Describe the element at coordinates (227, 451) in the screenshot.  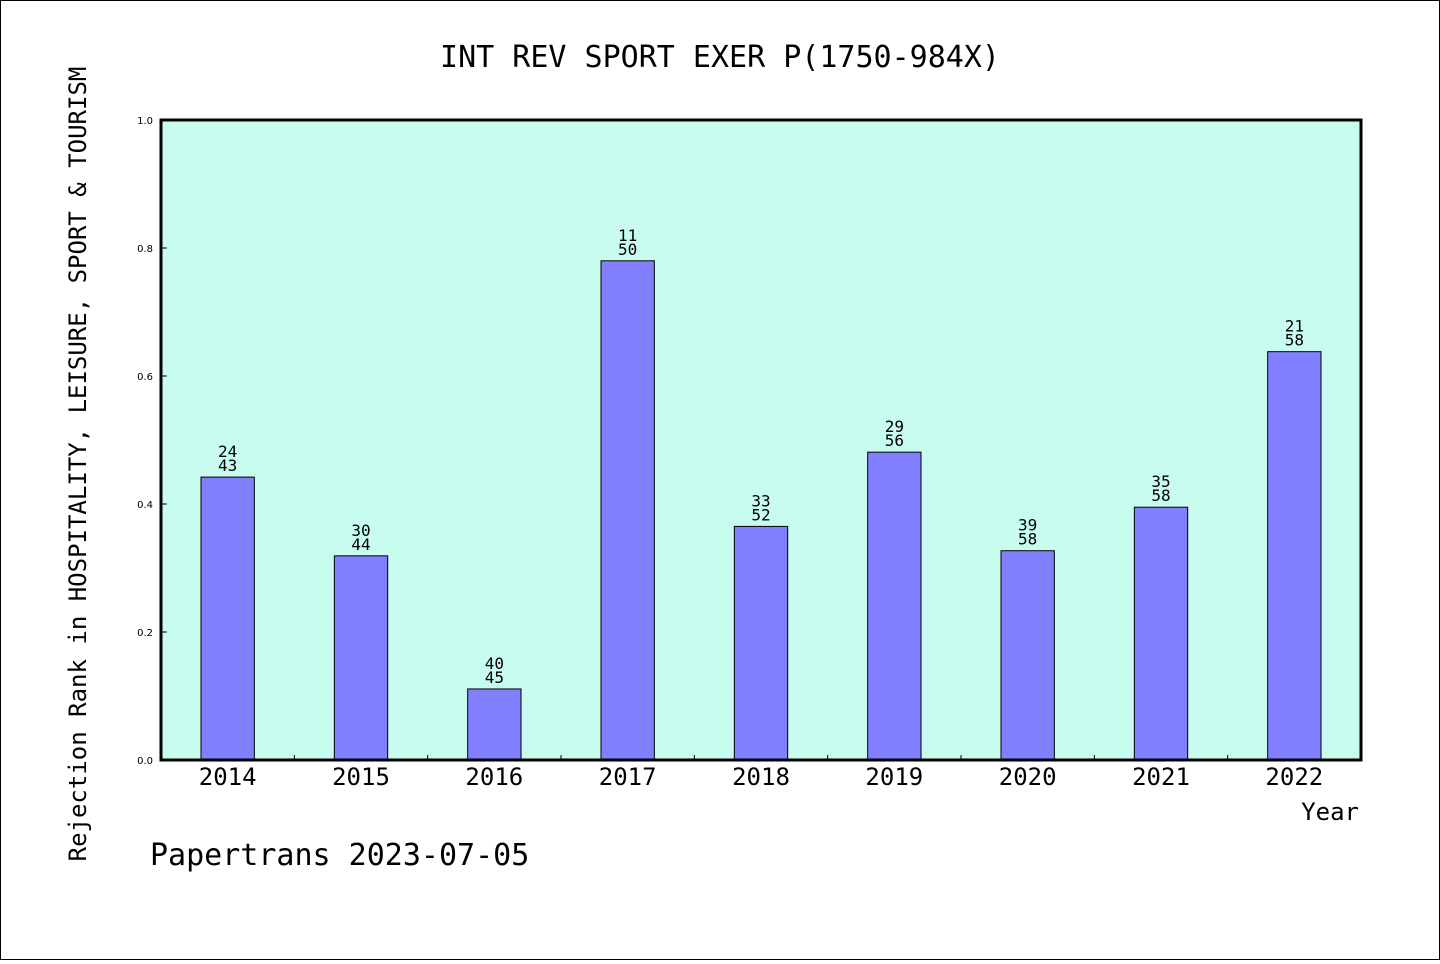
I see `data-label-top-2014: 24` at that location.